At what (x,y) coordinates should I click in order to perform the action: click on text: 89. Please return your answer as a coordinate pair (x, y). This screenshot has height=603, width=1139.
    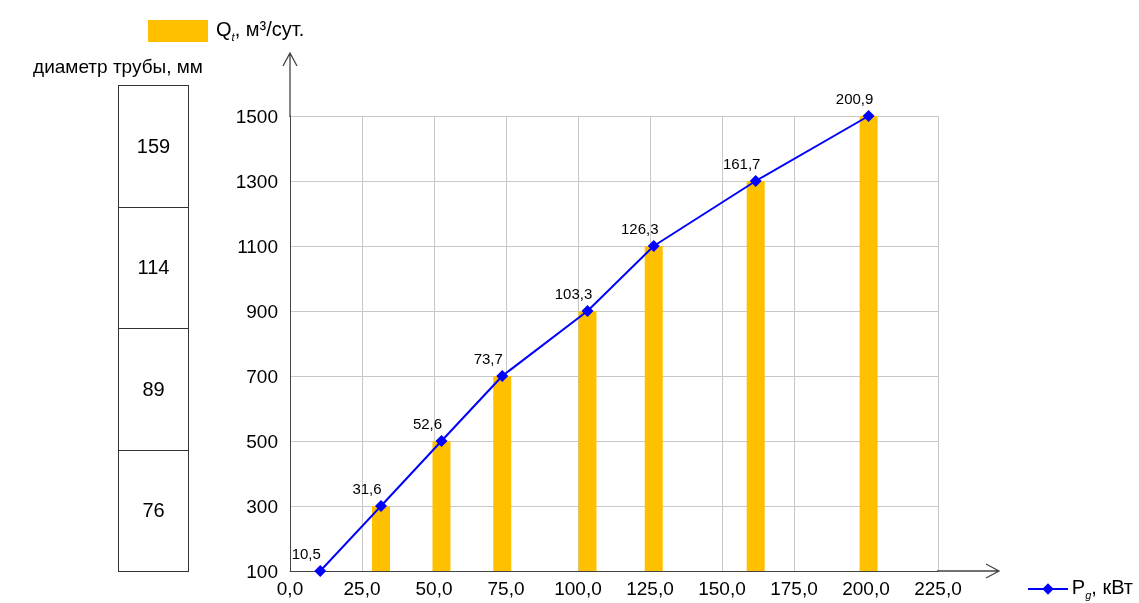
    Looking at the image, I should click on (153, 389).